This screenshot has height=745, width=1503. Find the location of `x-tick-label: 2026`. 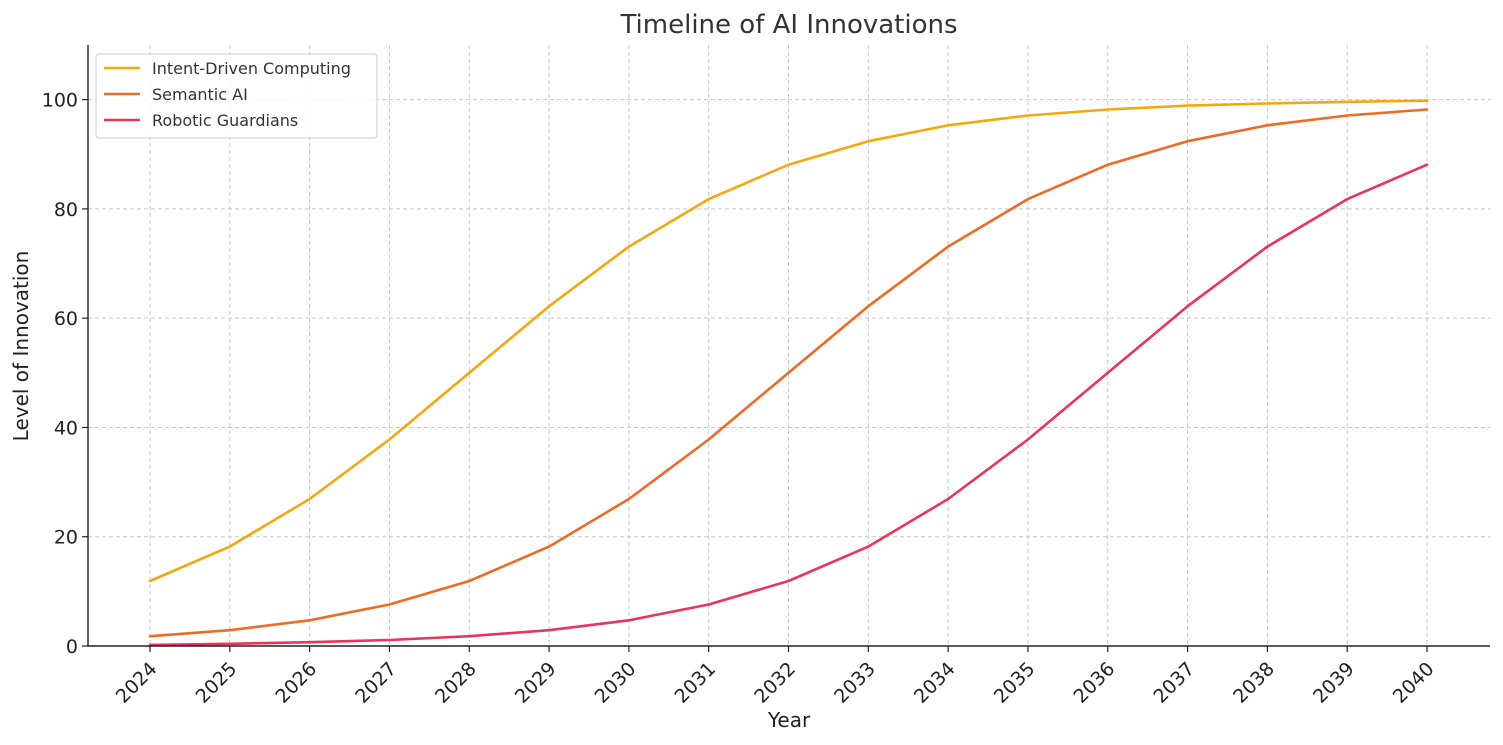

x-tick-label: 2026 is located at coordinates (296, 683).